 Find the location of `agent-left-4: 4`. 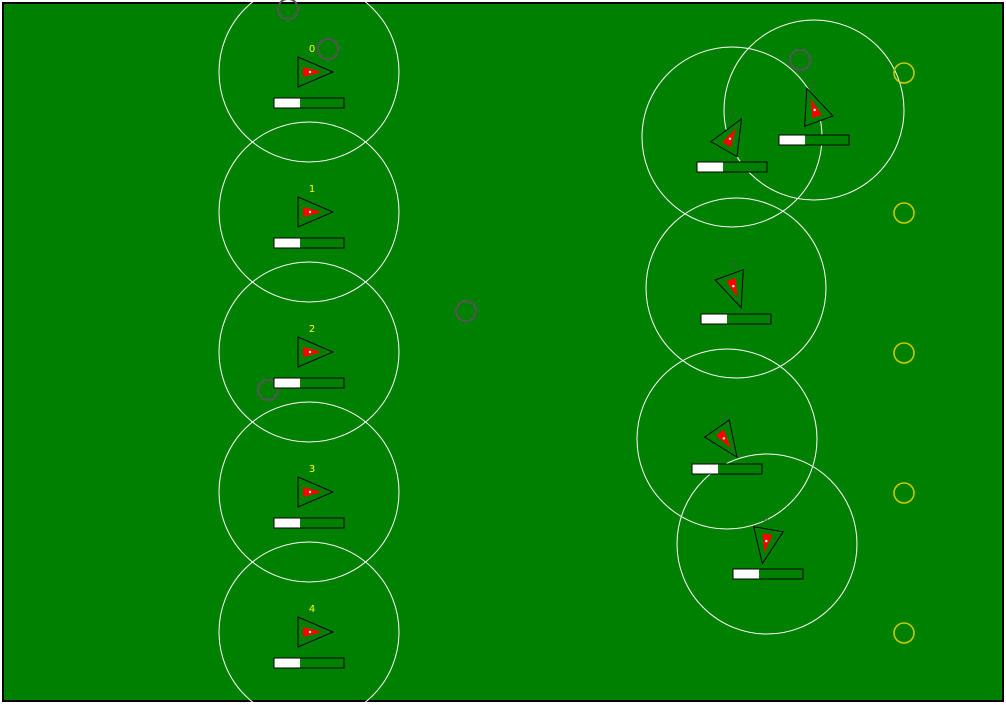

agent-left-4: 4 is located at coordinates (316, 626).